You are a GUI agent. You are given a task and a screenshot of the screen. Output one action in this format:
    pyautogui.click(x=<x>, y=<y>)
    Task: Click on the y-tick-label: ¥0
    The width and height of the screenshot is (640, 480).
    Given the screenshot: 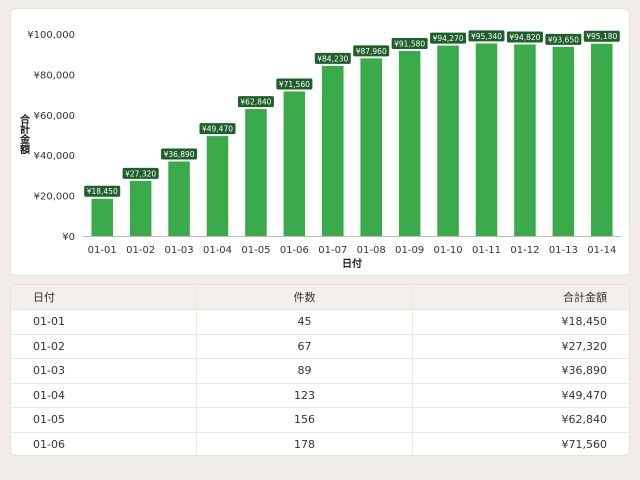 What is the action you would take?
    pyautogui.click(x=68, y=237)
    